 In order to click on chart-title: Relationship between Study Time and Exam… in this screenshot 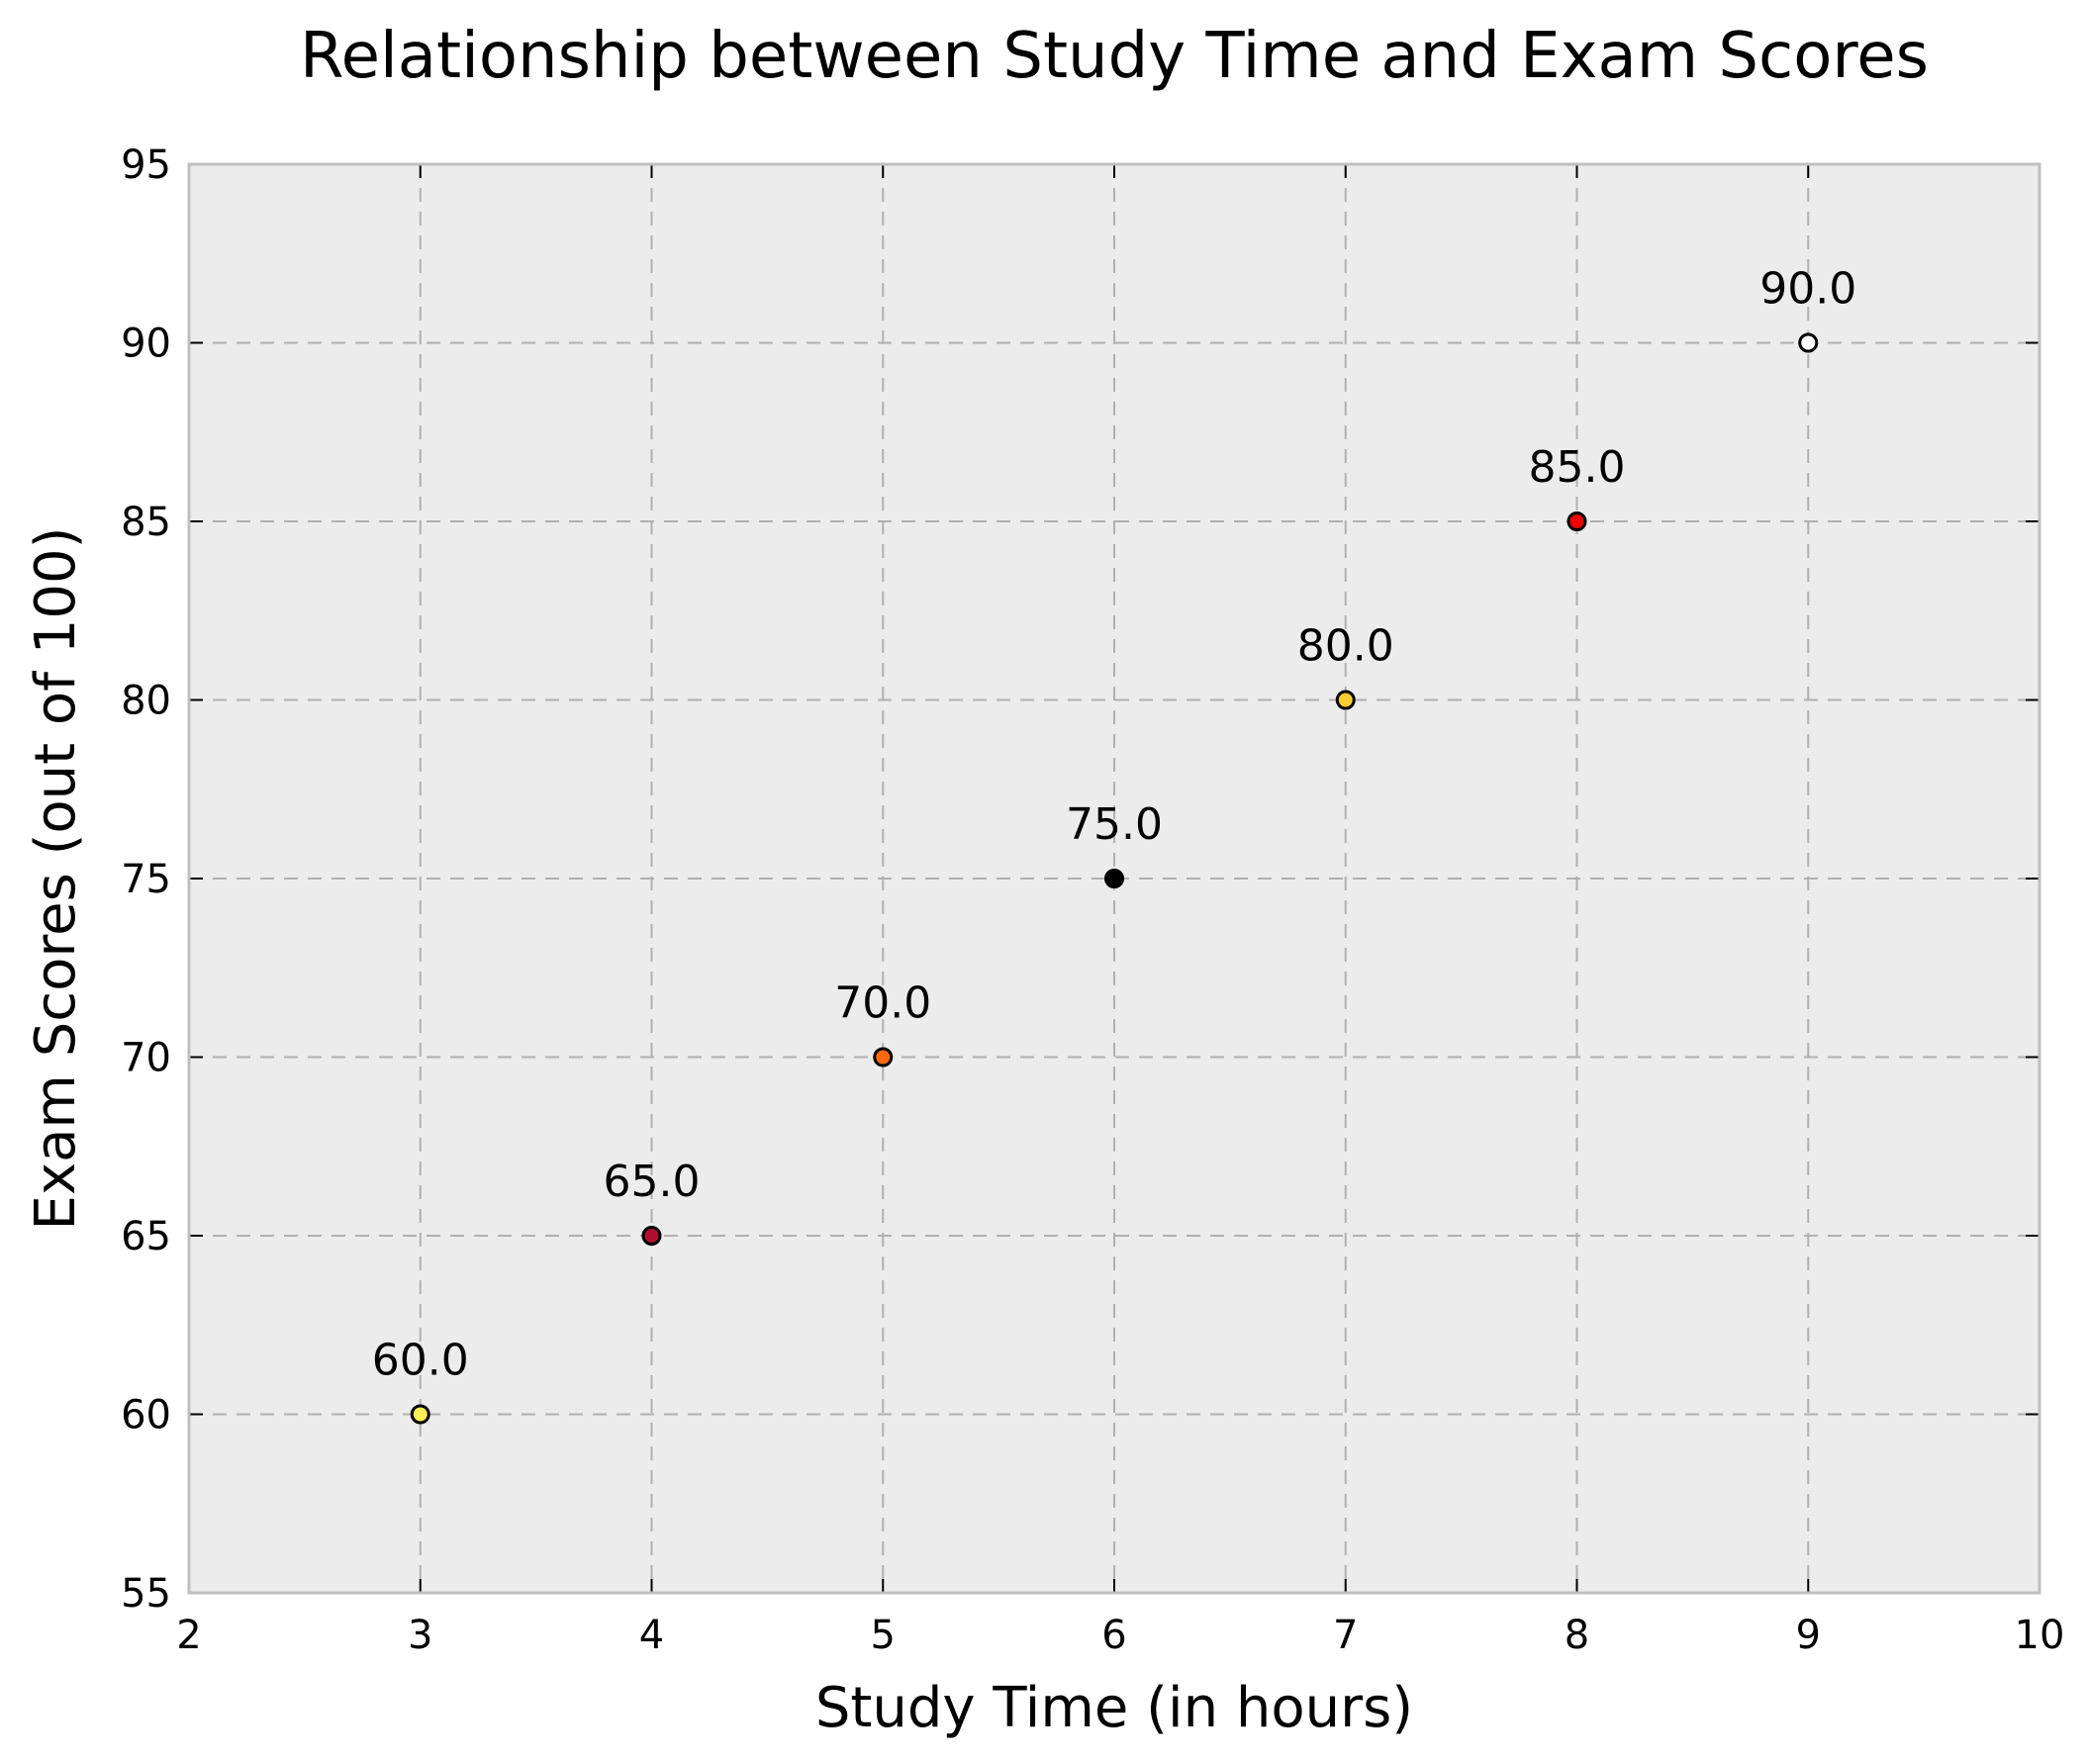, I will do `click(1114, 56)`.